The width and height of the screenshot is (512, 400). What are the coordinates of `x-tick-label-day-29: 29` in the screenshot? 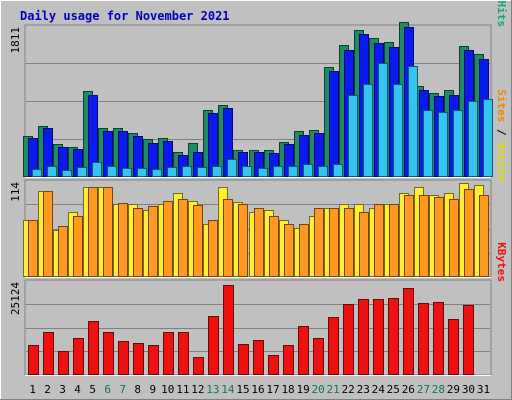 It's located at (453, 389).